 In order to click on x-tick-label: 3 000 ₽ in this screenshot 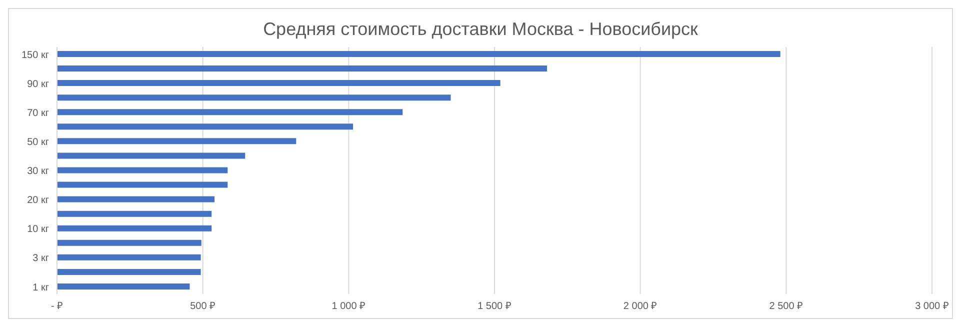, I will do `click(932, 306)`.